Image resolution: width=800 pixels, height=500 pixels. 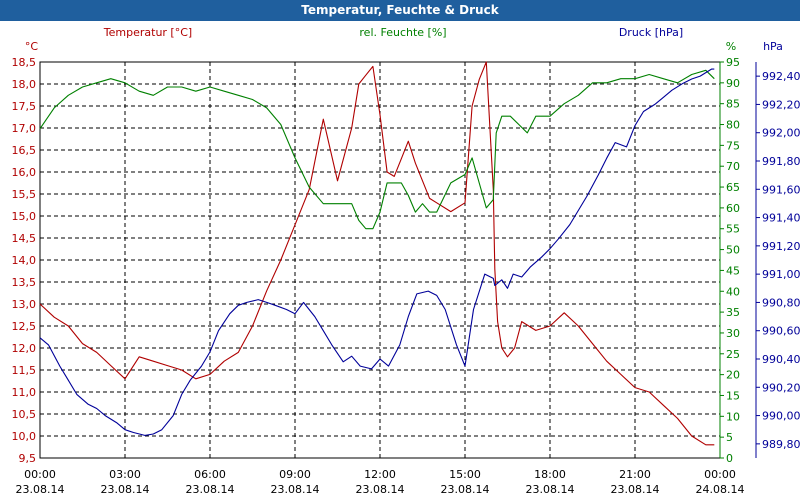 I want to click on humidity-tick-label: 50, so click(x=733, y=250).